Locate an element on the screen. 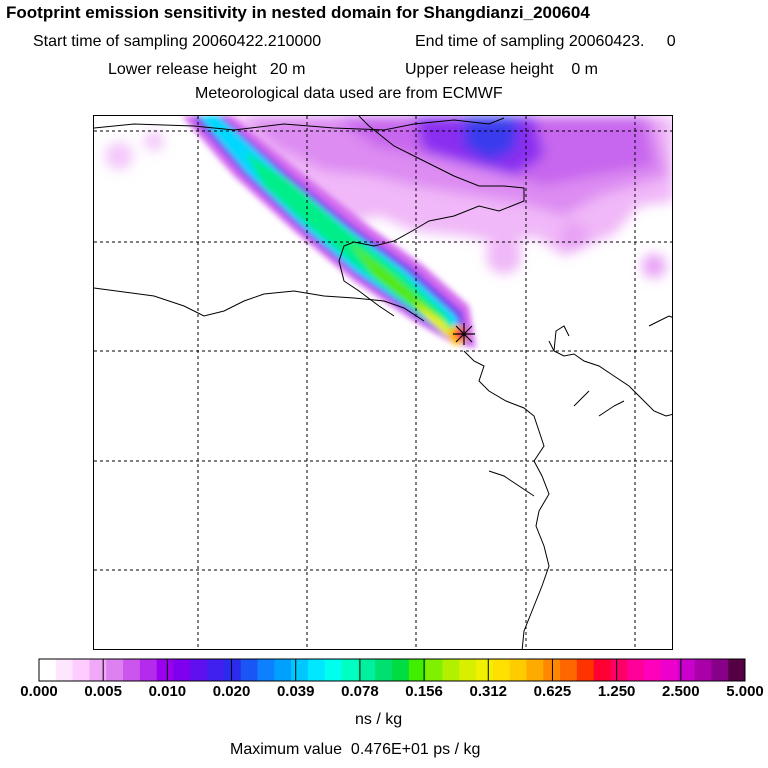 The image size is (768, 768). colorbar-unit-label: ns / kg is located at coordinates (379, 719).